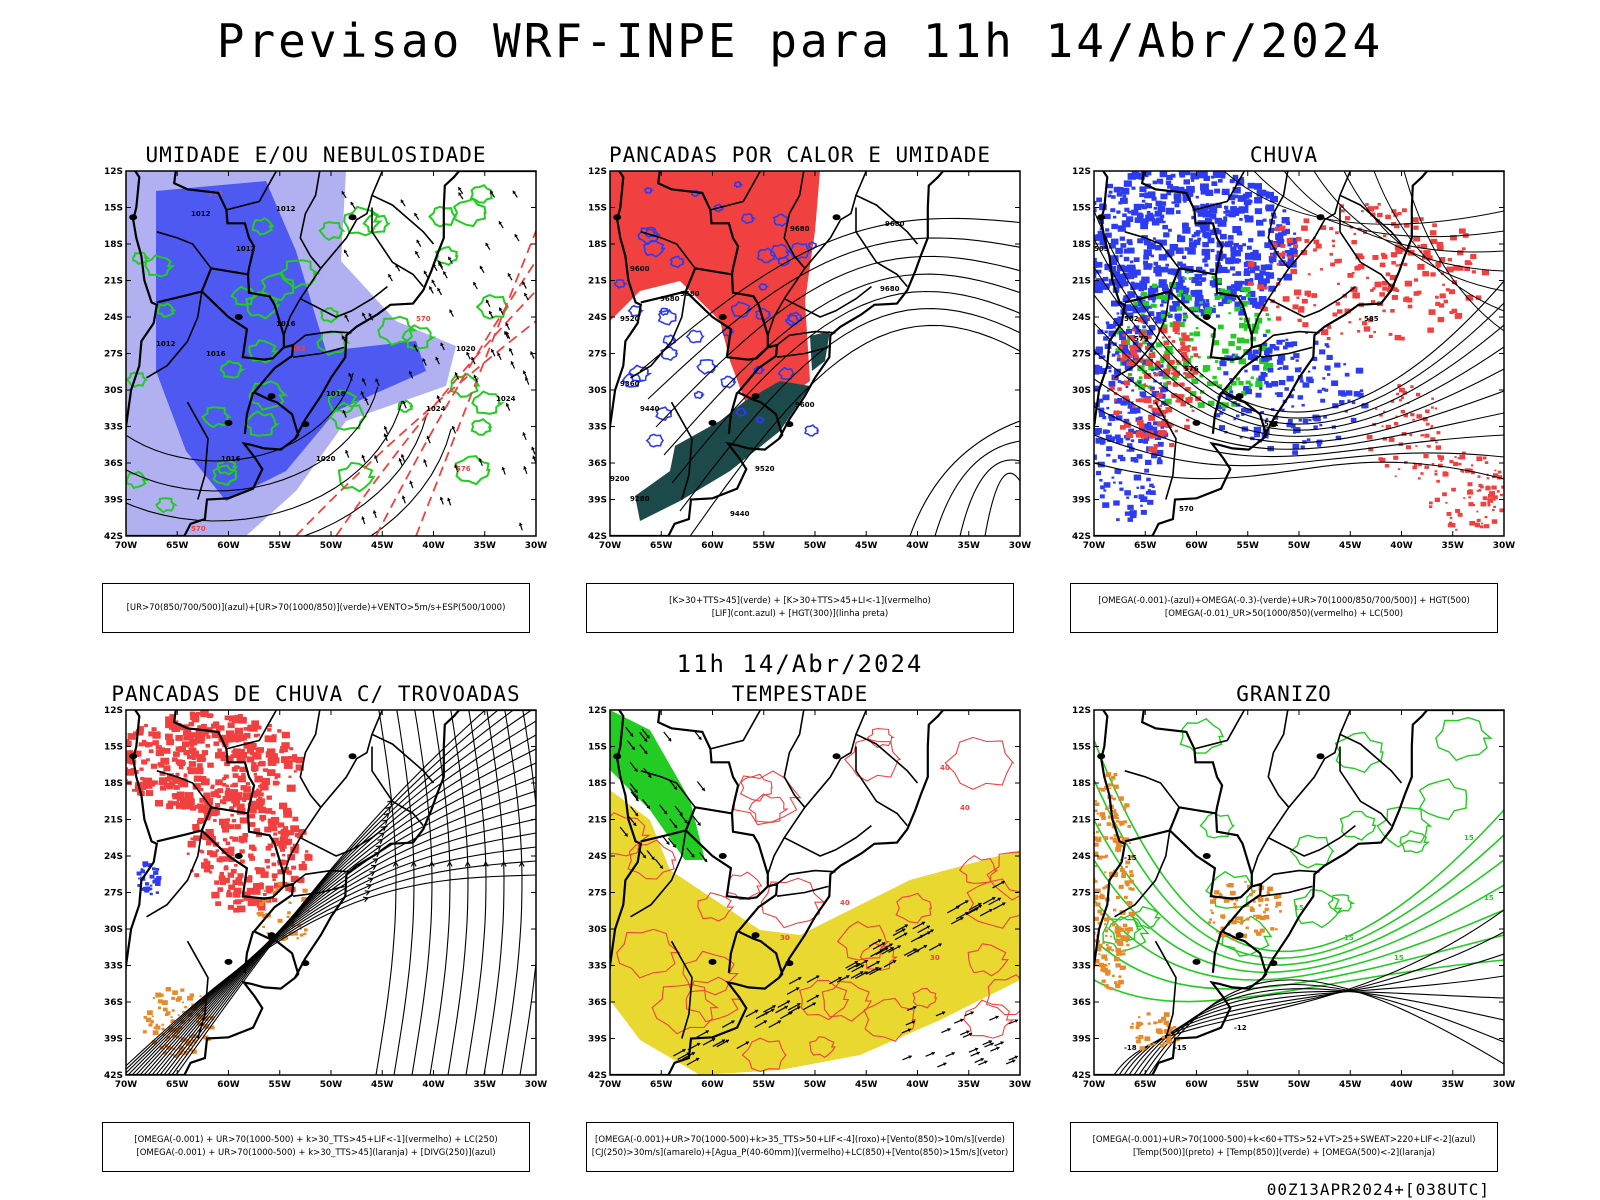 This screenshot has height=1200, width=1600. Describe the element at coordinates (1423, 231) in the screenshot. I see `hgt500-contour` at that location.